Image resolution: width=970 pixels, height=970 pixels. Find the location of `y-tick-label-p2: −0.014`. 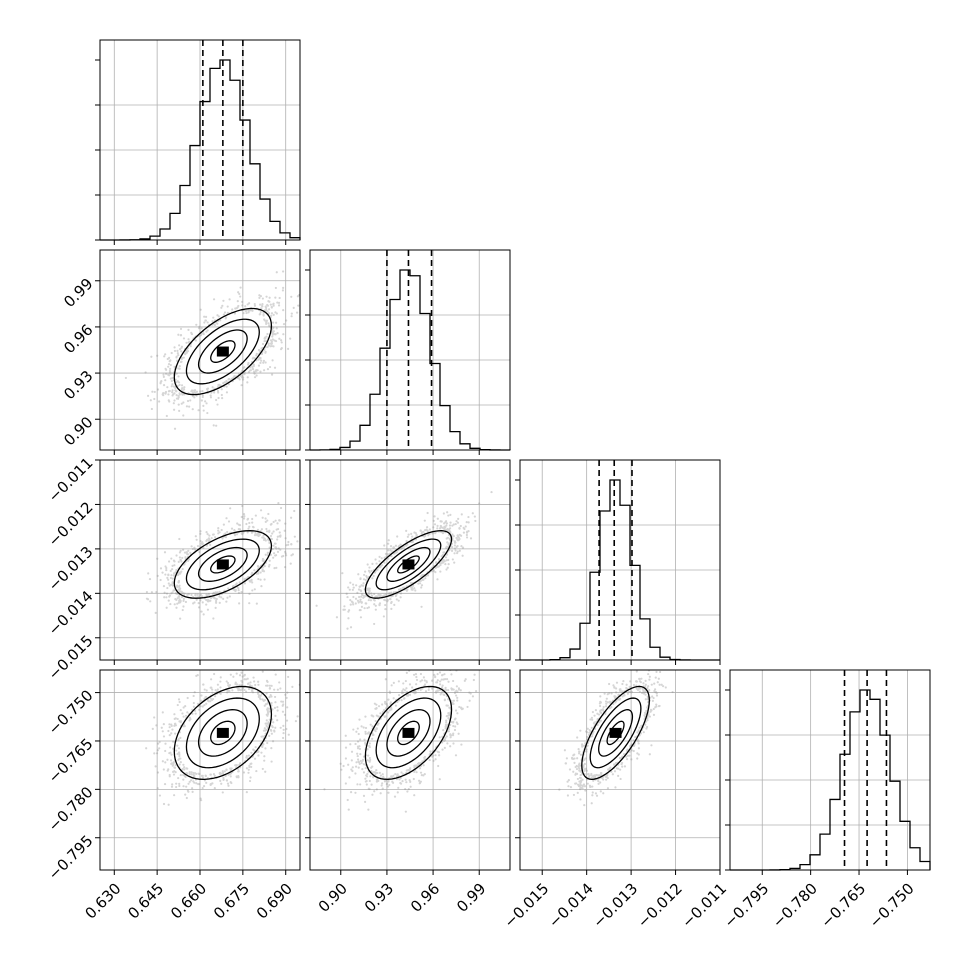

y-tick-label-p2: −0.014 is located at coordinates (71, 613).